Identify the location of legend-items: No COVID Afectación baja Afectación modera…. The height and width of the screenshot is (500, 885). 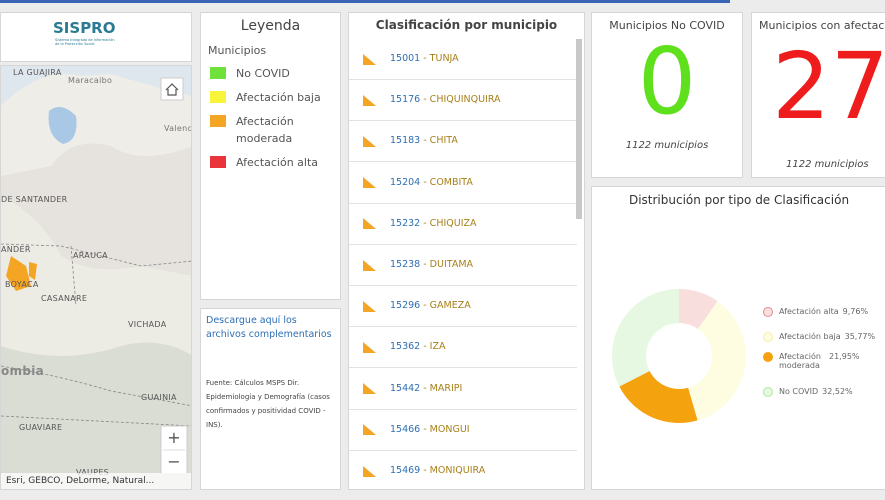
(270, 118).